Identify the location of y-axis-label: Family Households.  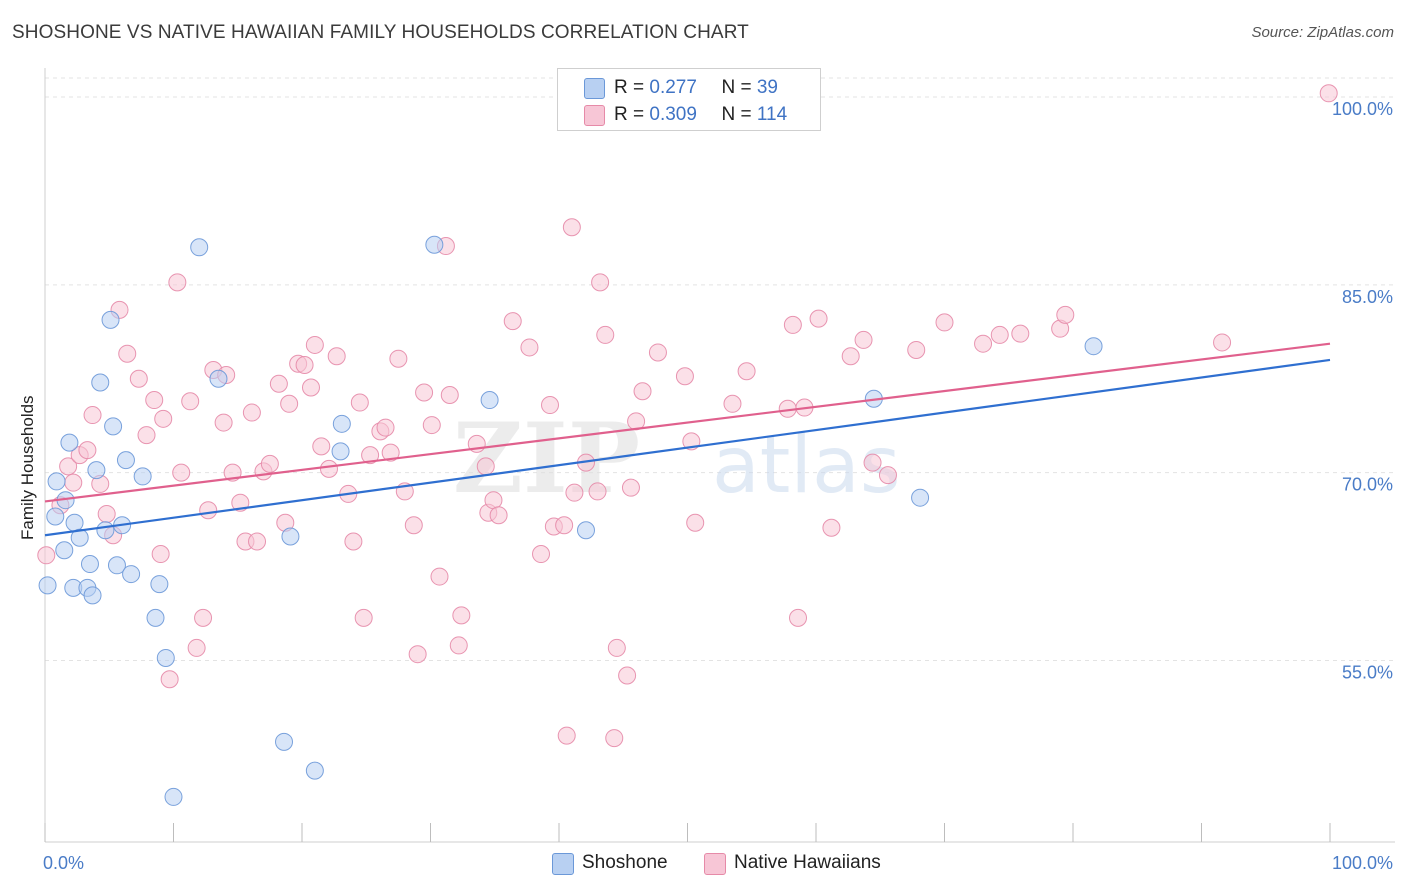
(27, 467).